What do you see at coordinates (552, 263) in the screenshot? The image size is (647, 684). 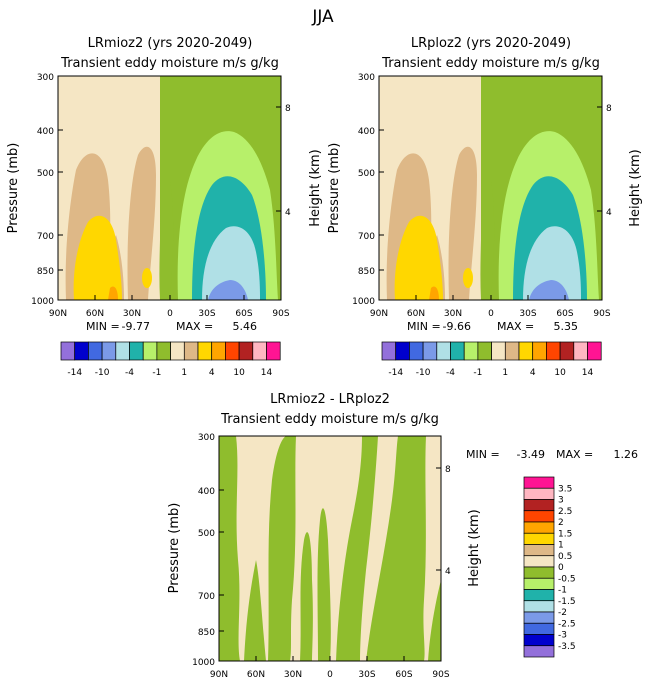 I see `panel2-lightblue-contour` at bounding box center [552, 263].